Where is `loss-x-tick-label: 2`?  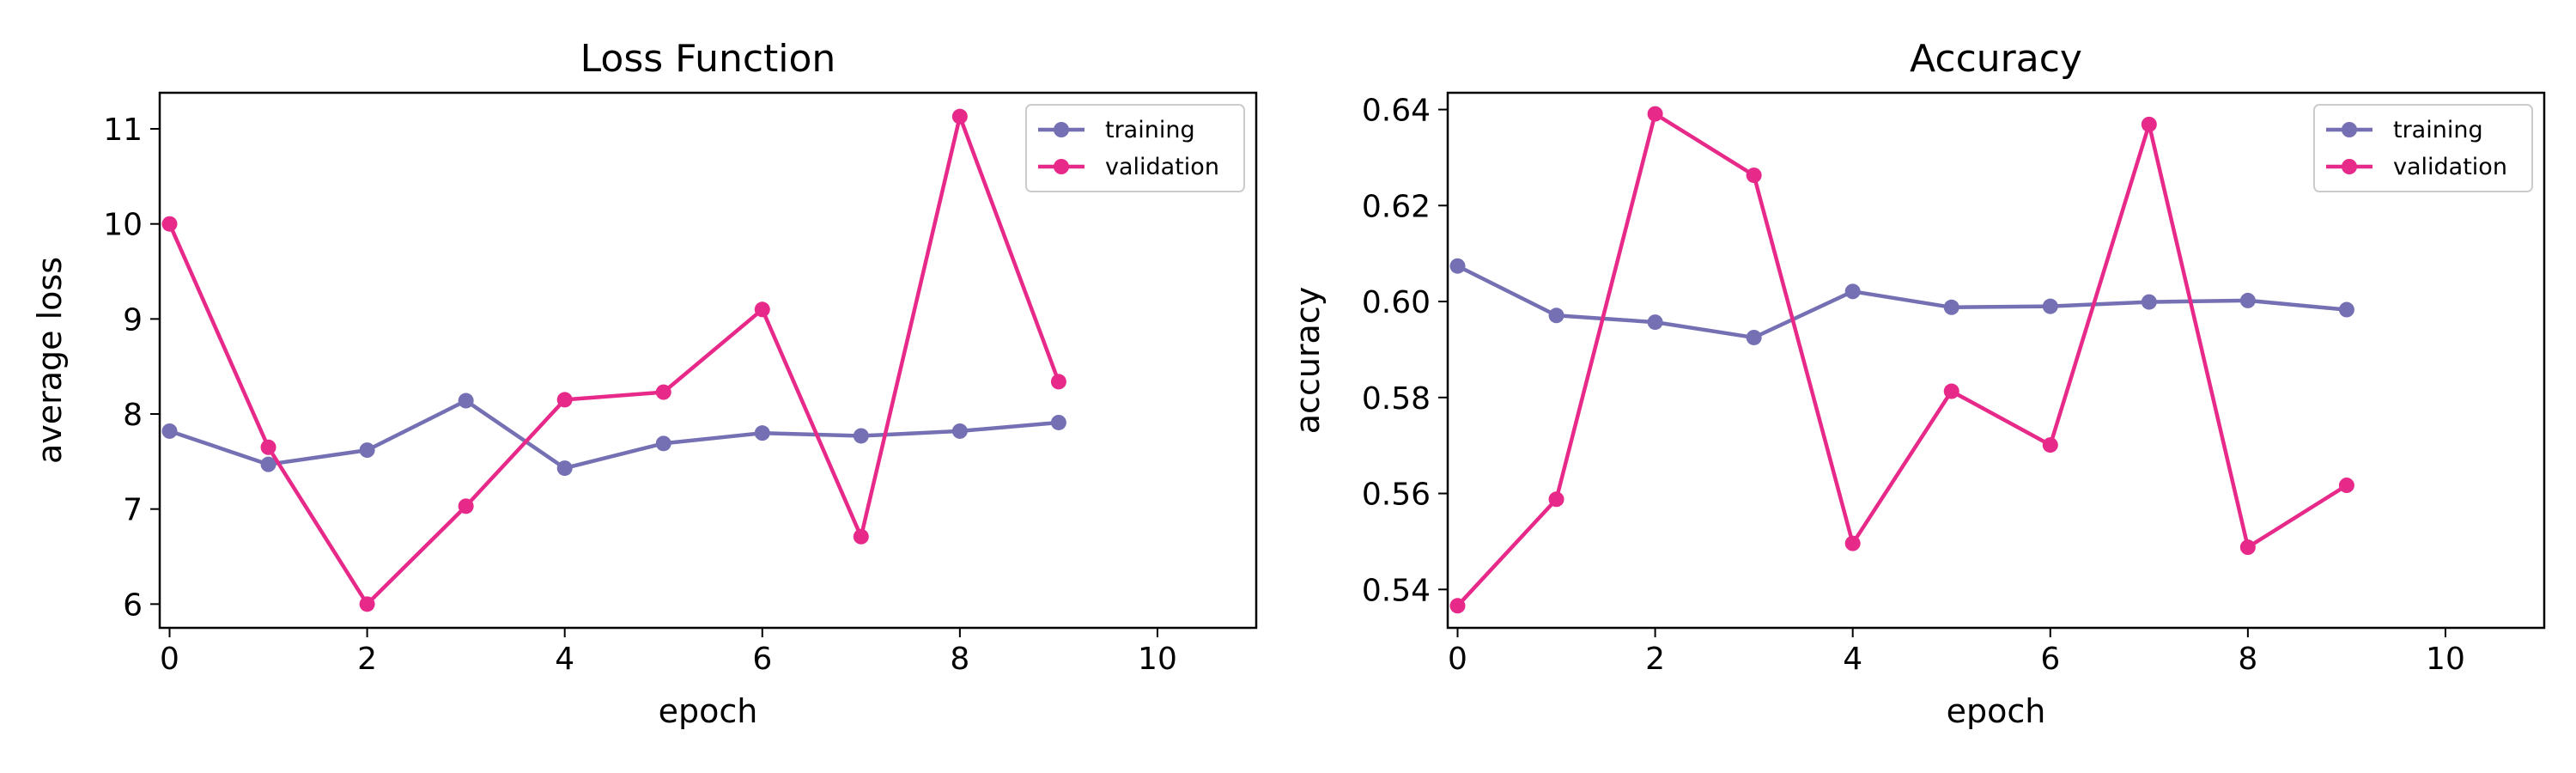
loss-x-tick-label: 2 is located at coordinates (367, 659).